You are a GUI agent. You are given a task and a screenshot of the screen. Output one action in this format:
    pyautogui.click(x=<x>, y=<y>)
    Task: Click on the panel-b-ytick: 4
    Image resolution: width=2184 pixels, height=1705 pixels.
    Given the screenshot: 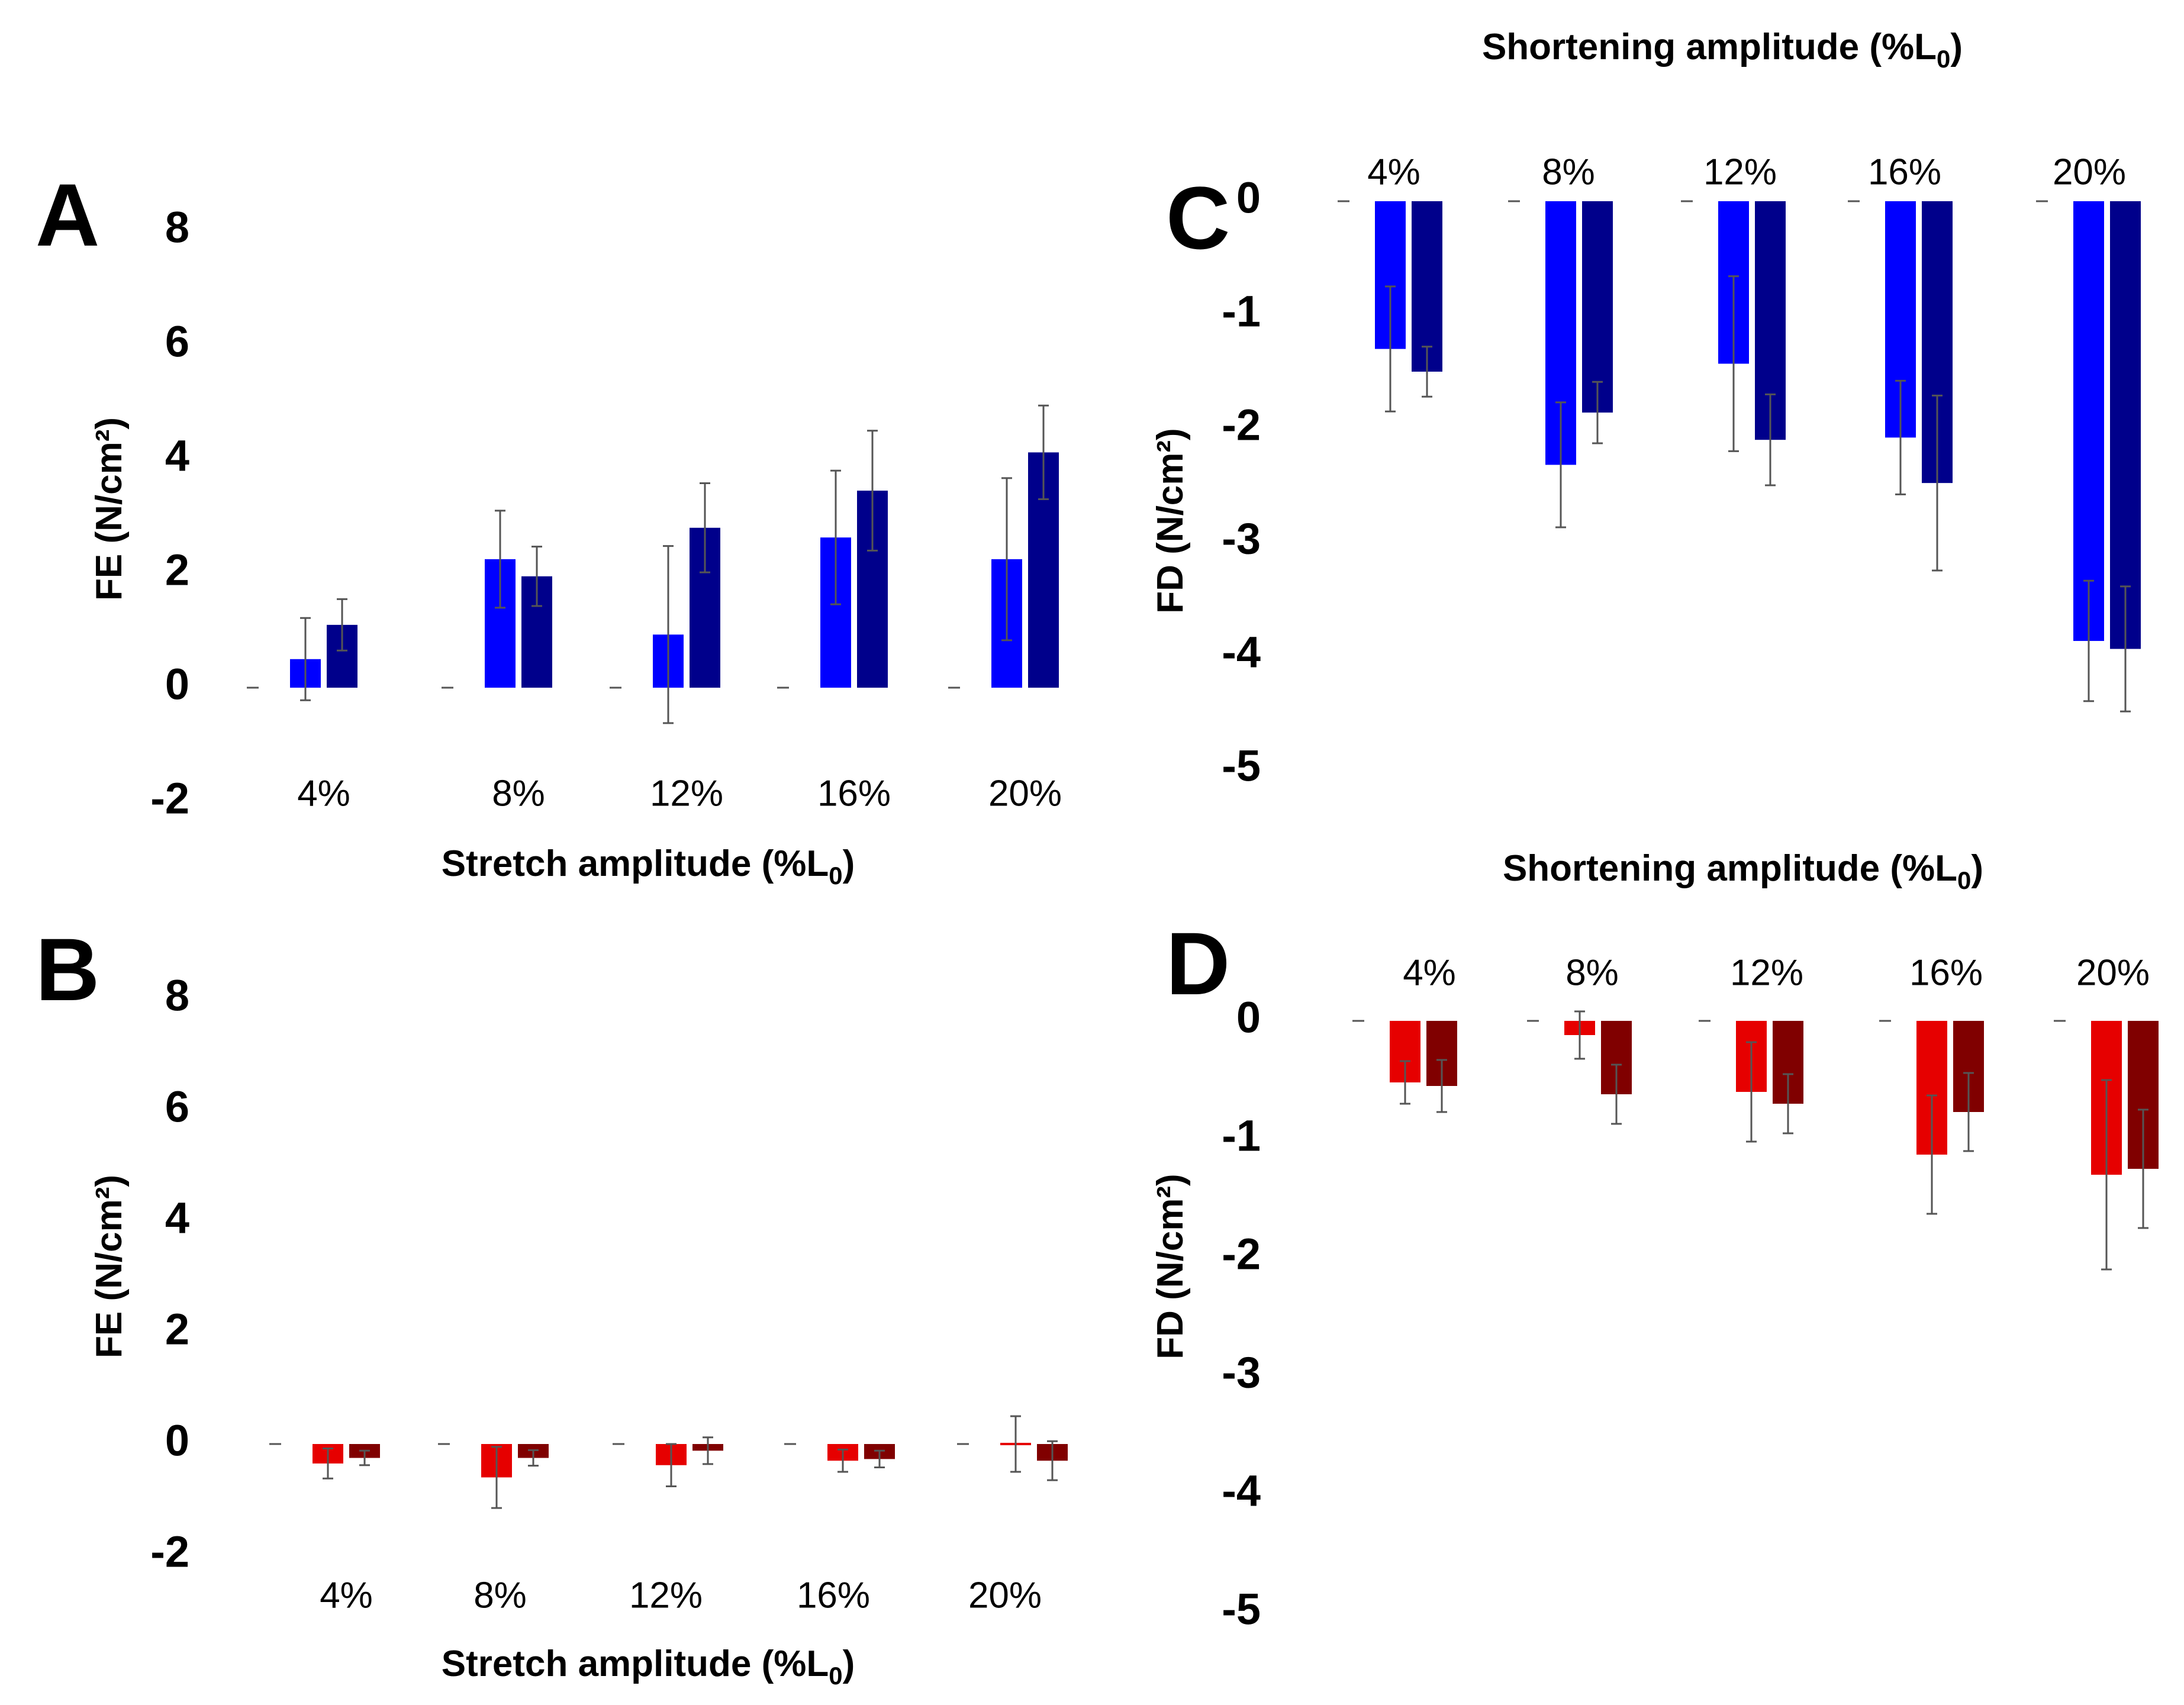 What is the action you would take?
    pyautogui.click(x=177, y=1218)
    